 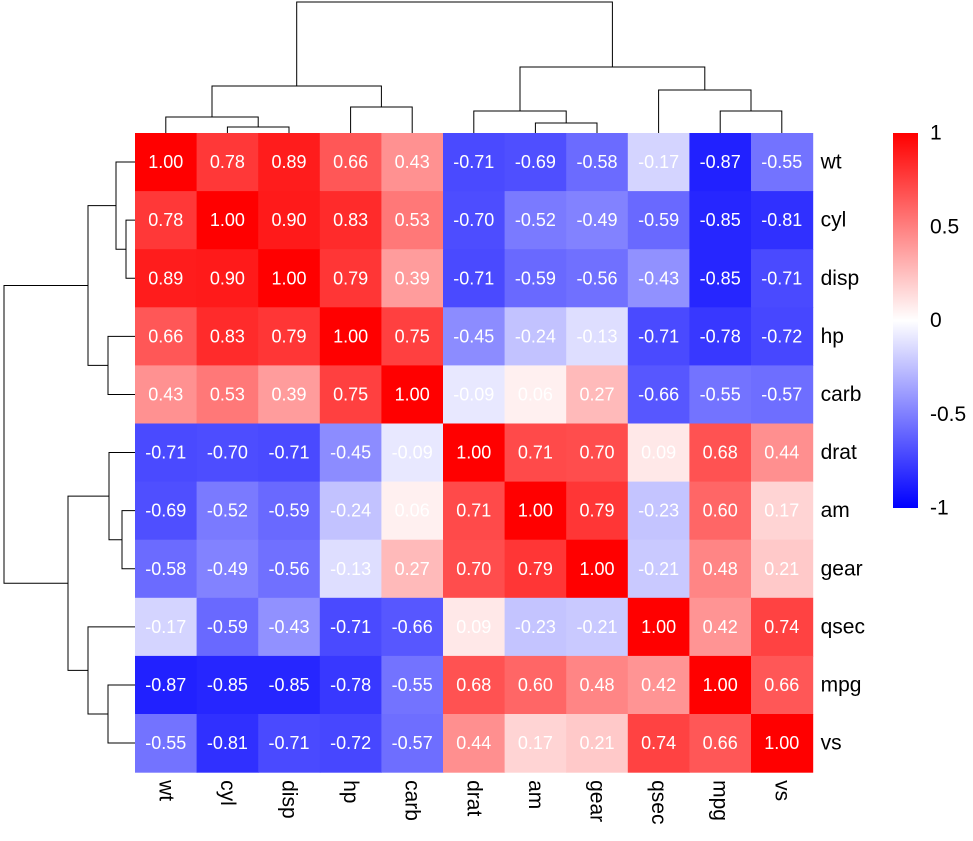 What do you see at coordinates (412, 743) in the screenshot?
I see `cell-vs-carb` at bounding box center [412, 743].